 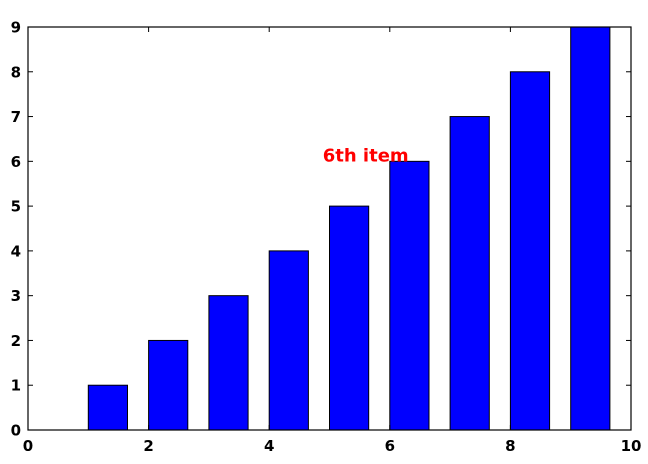 What do you see at coordinates (28, 446) in the screenshot?
I see `x-tick-label: 0` at bounding box center [28, 446].